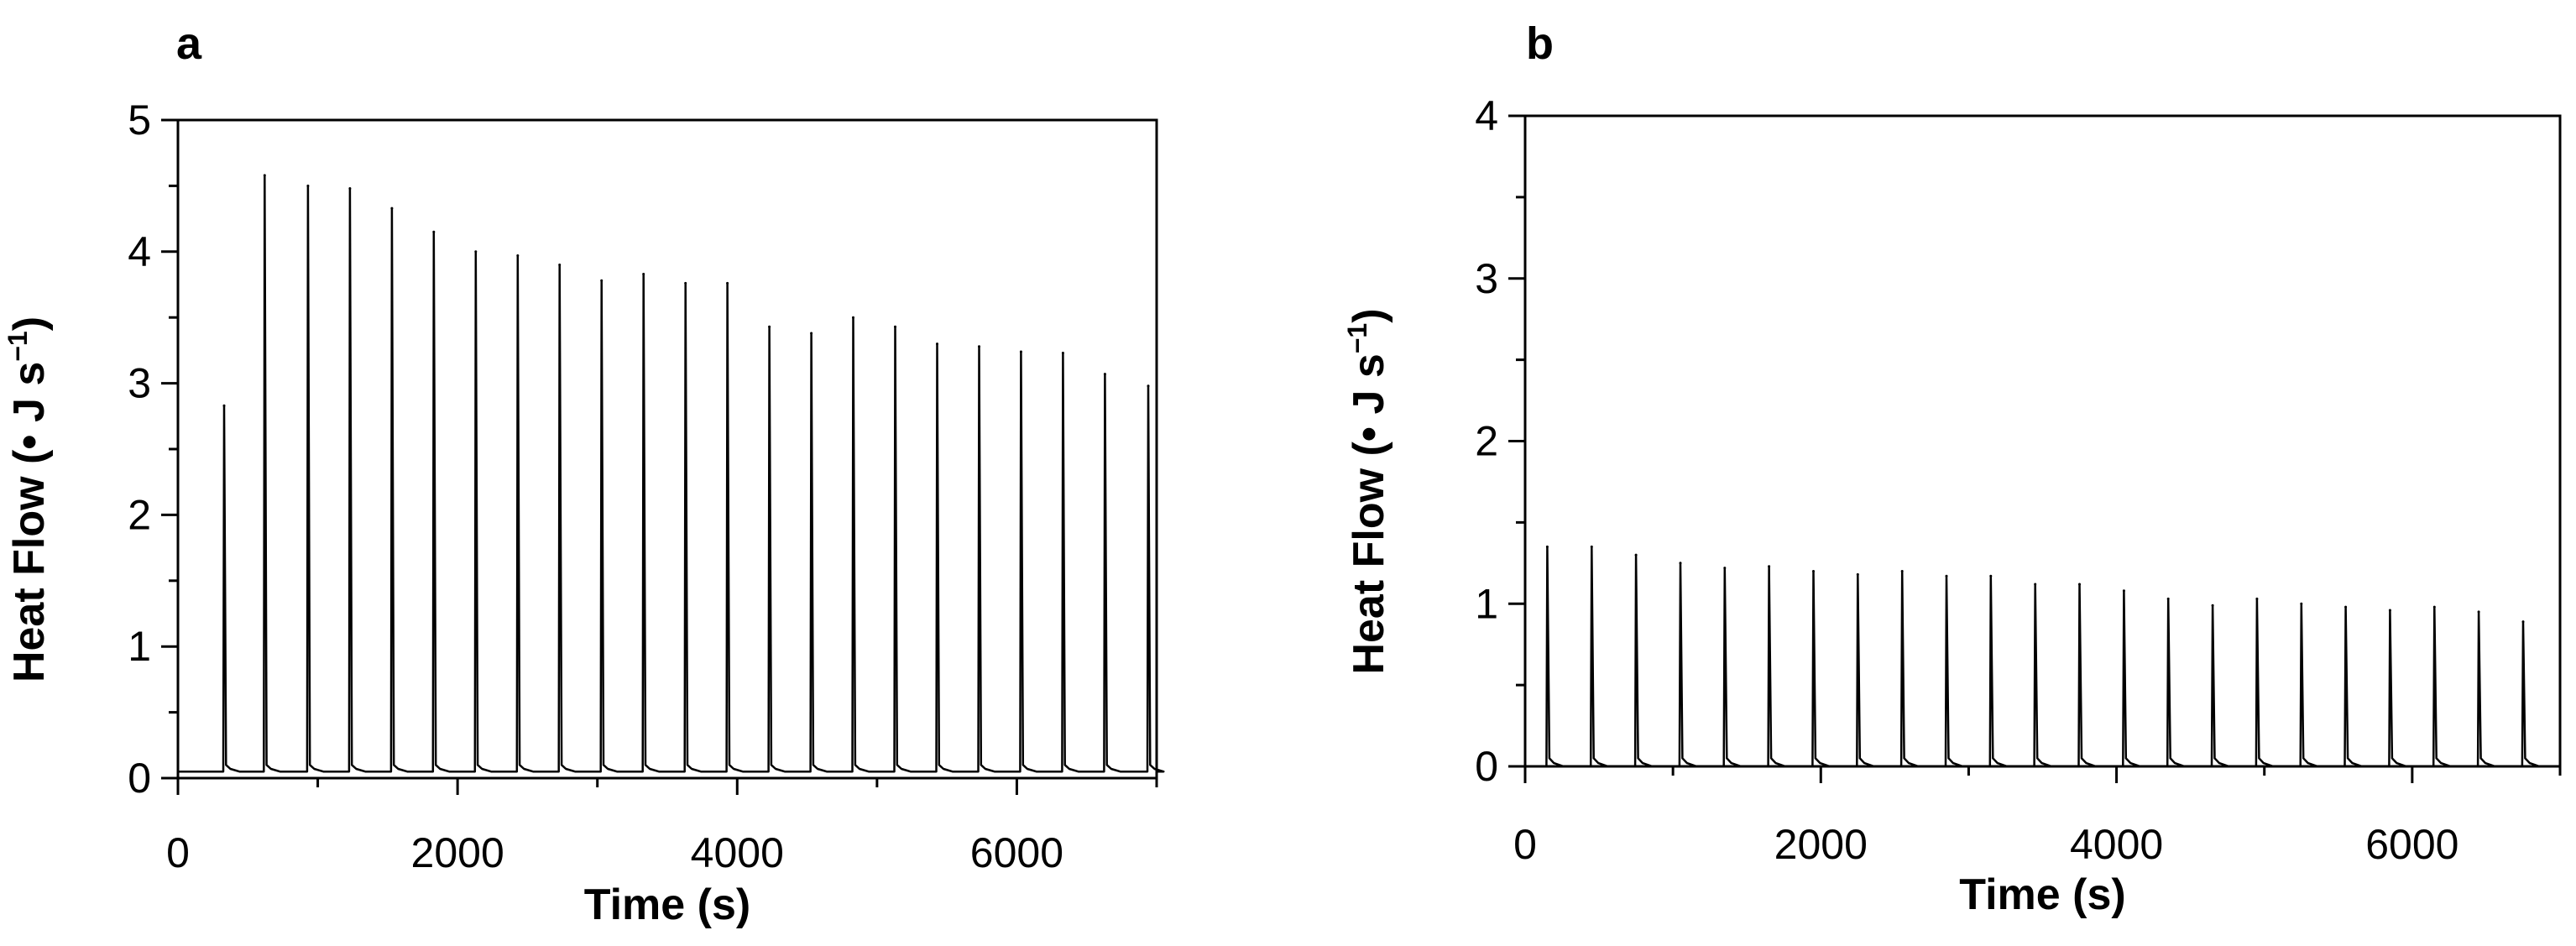  What do you see at coordinates (1486, 115) in the screenshot?
I see `panel-b-y-tick-label: 4` at bounding box center [1486, 115].